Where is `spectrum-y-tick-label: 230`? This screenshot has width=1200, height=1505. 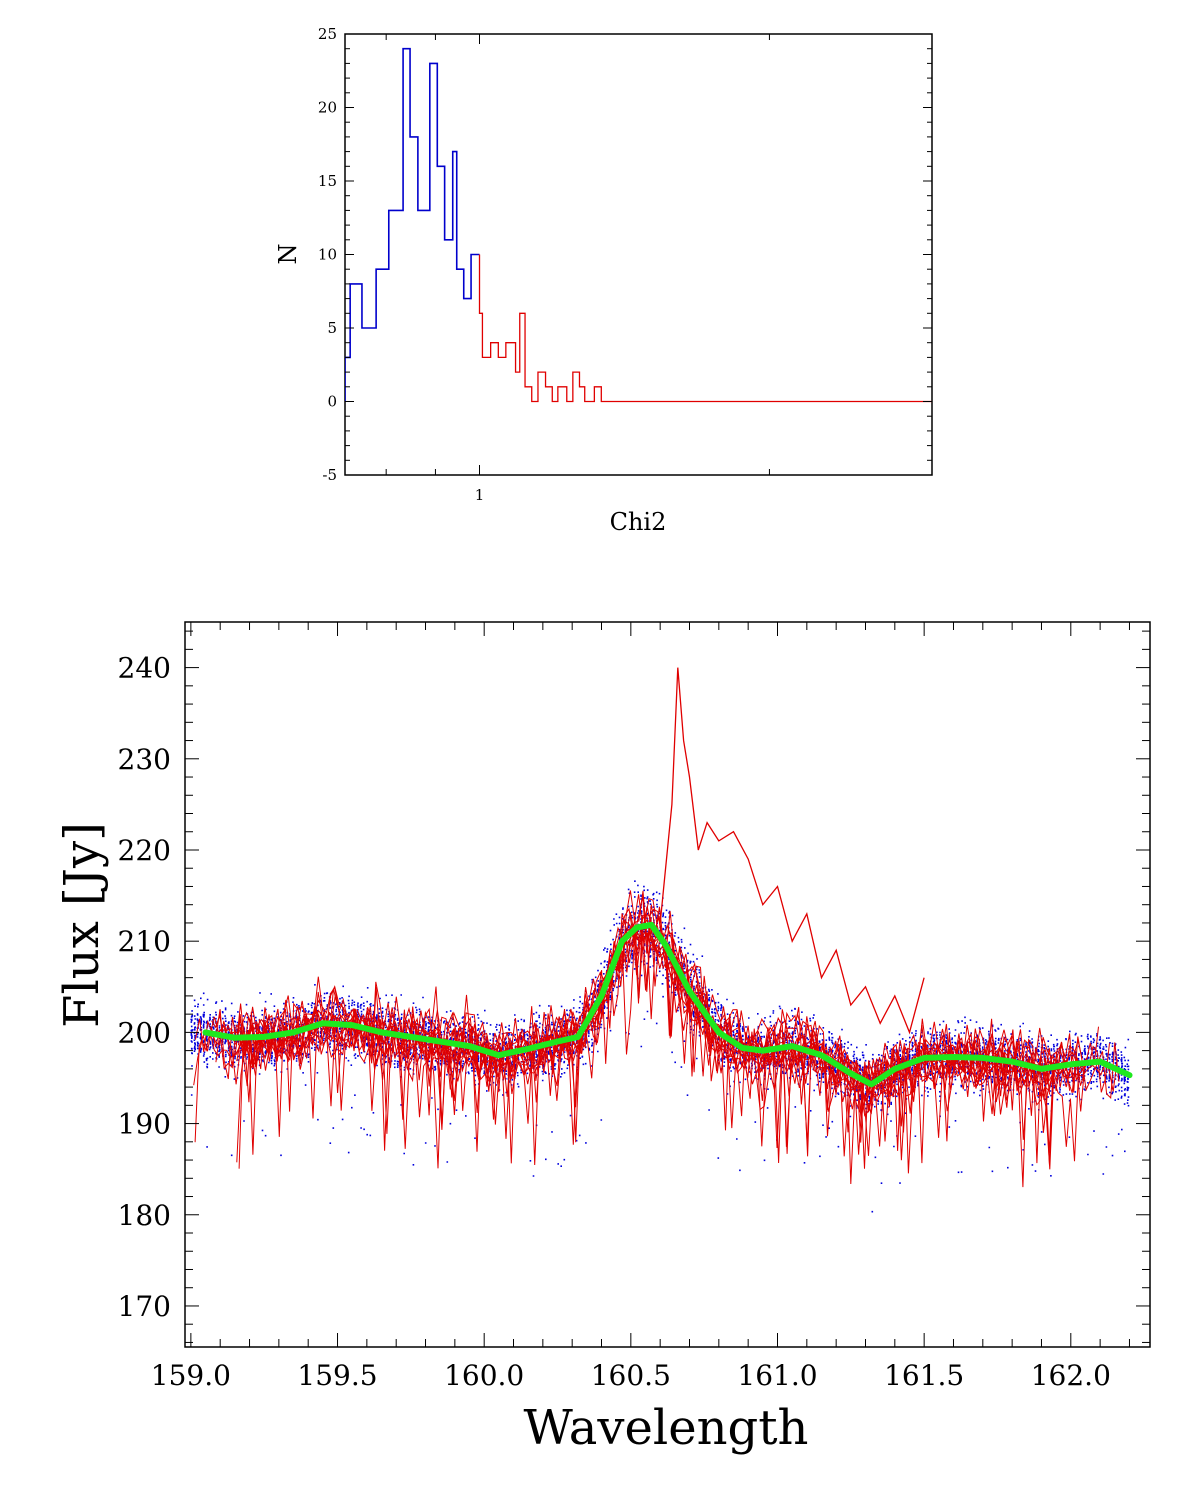
spectrum-y-tick-label: 230 is located at coordinates (144, 759).